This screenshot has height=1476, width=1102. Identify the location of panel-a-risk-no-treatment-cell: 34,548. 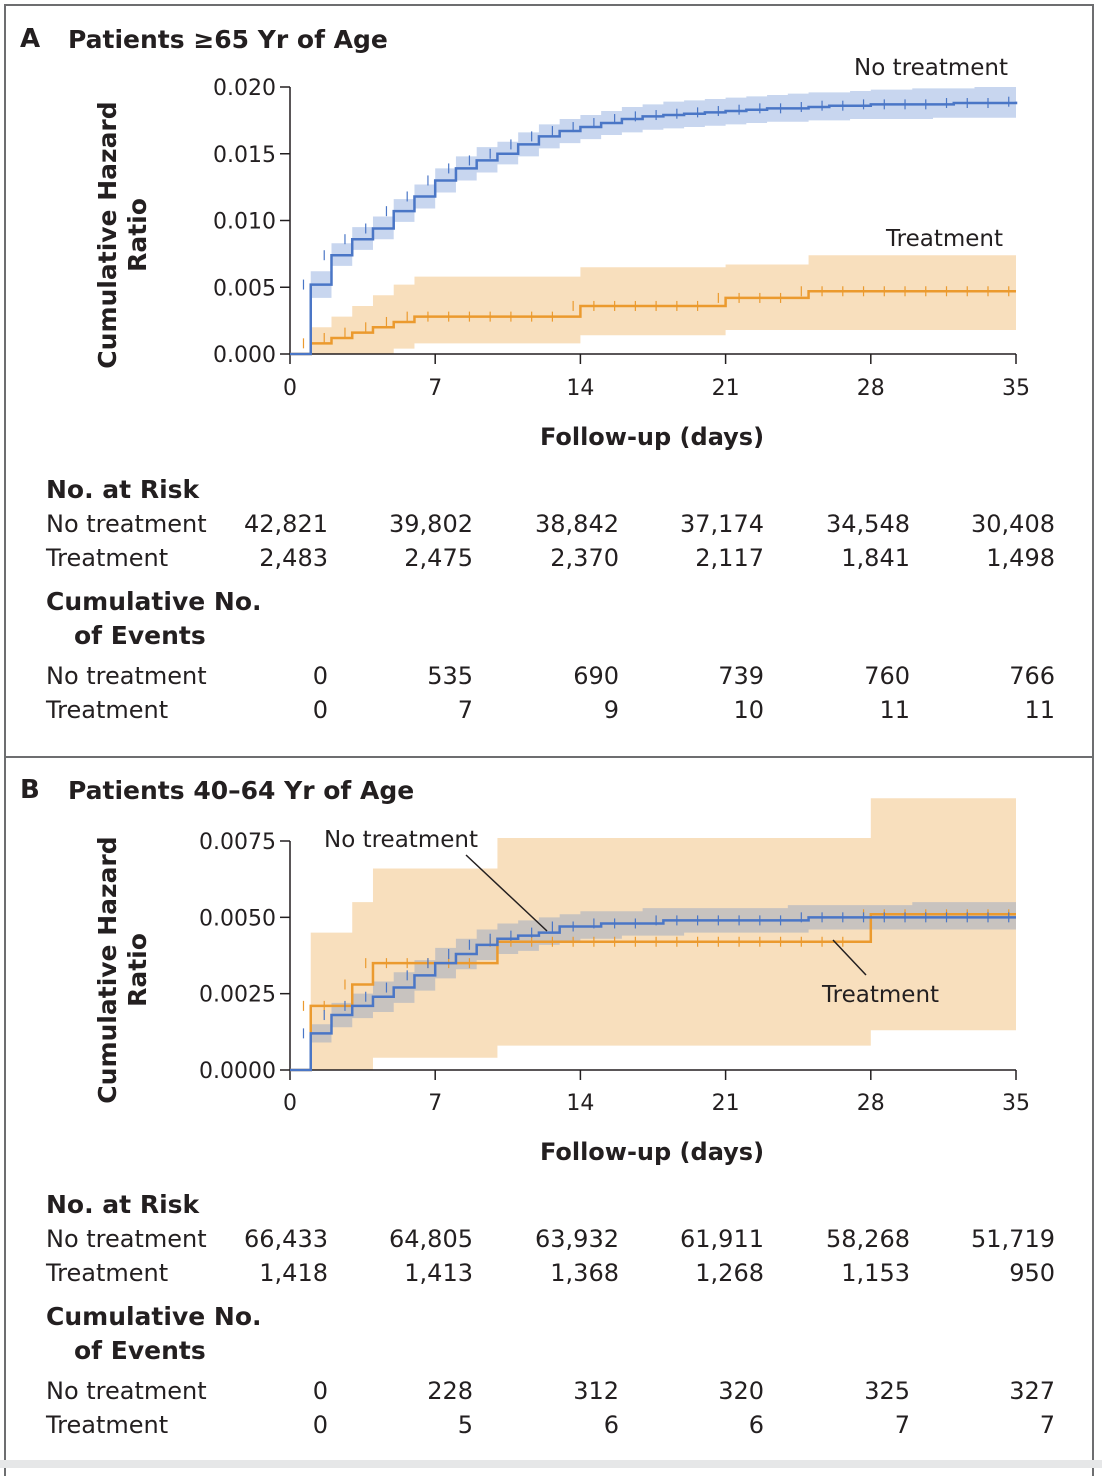
(868, 524).